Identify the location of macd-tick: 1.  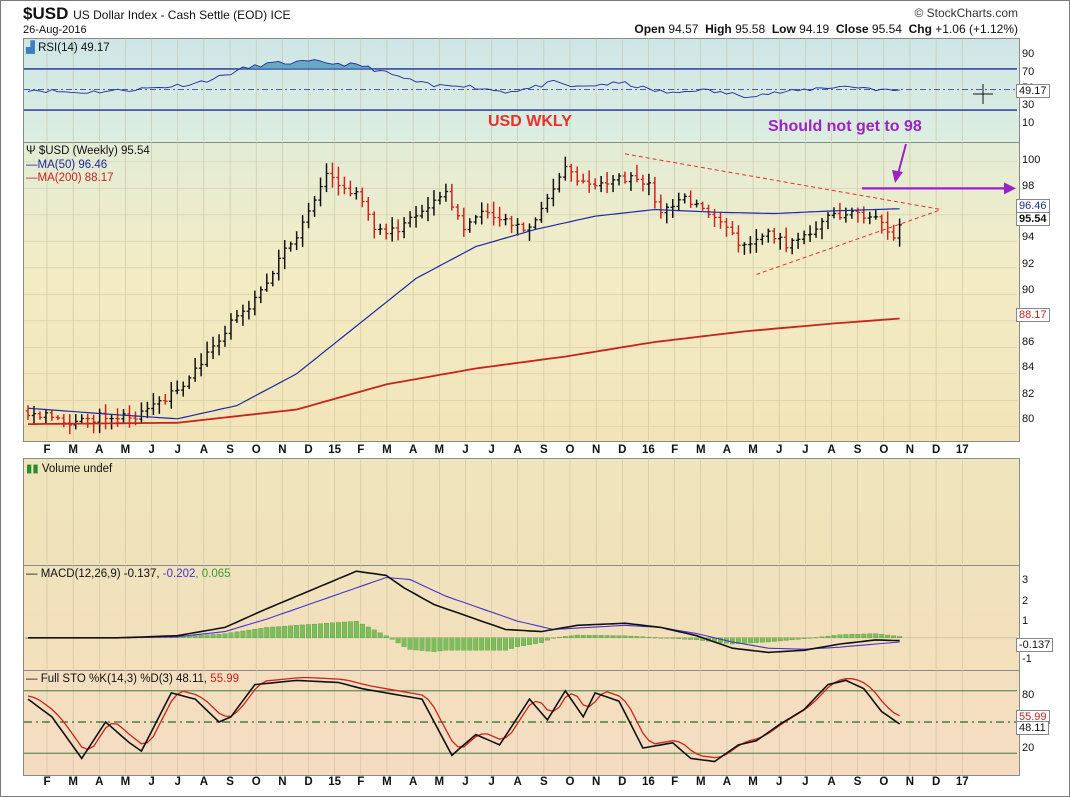
(1025, 621).